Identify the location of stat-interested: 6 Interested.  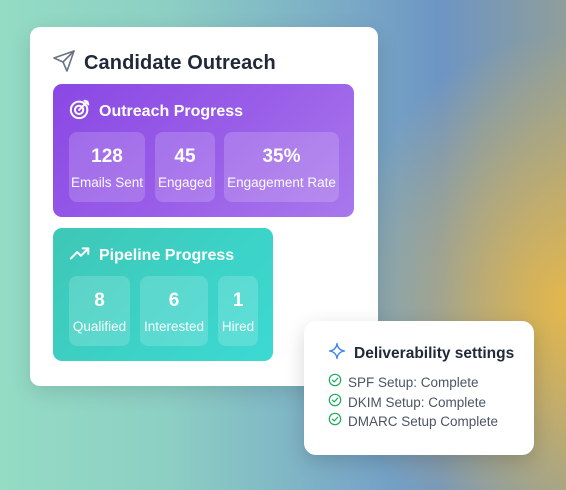
(174, 311).